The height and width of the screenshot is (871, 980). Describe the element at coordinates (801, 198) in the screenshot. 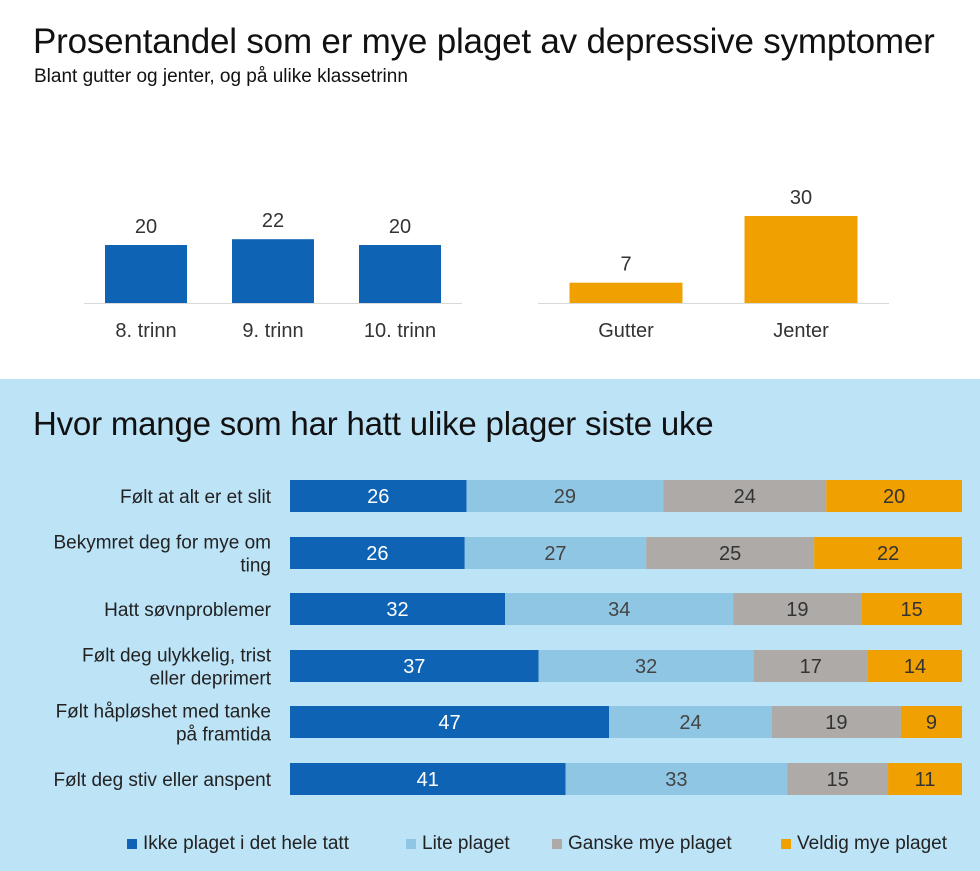

I see `gender-bar-value-label: 30` at that location.